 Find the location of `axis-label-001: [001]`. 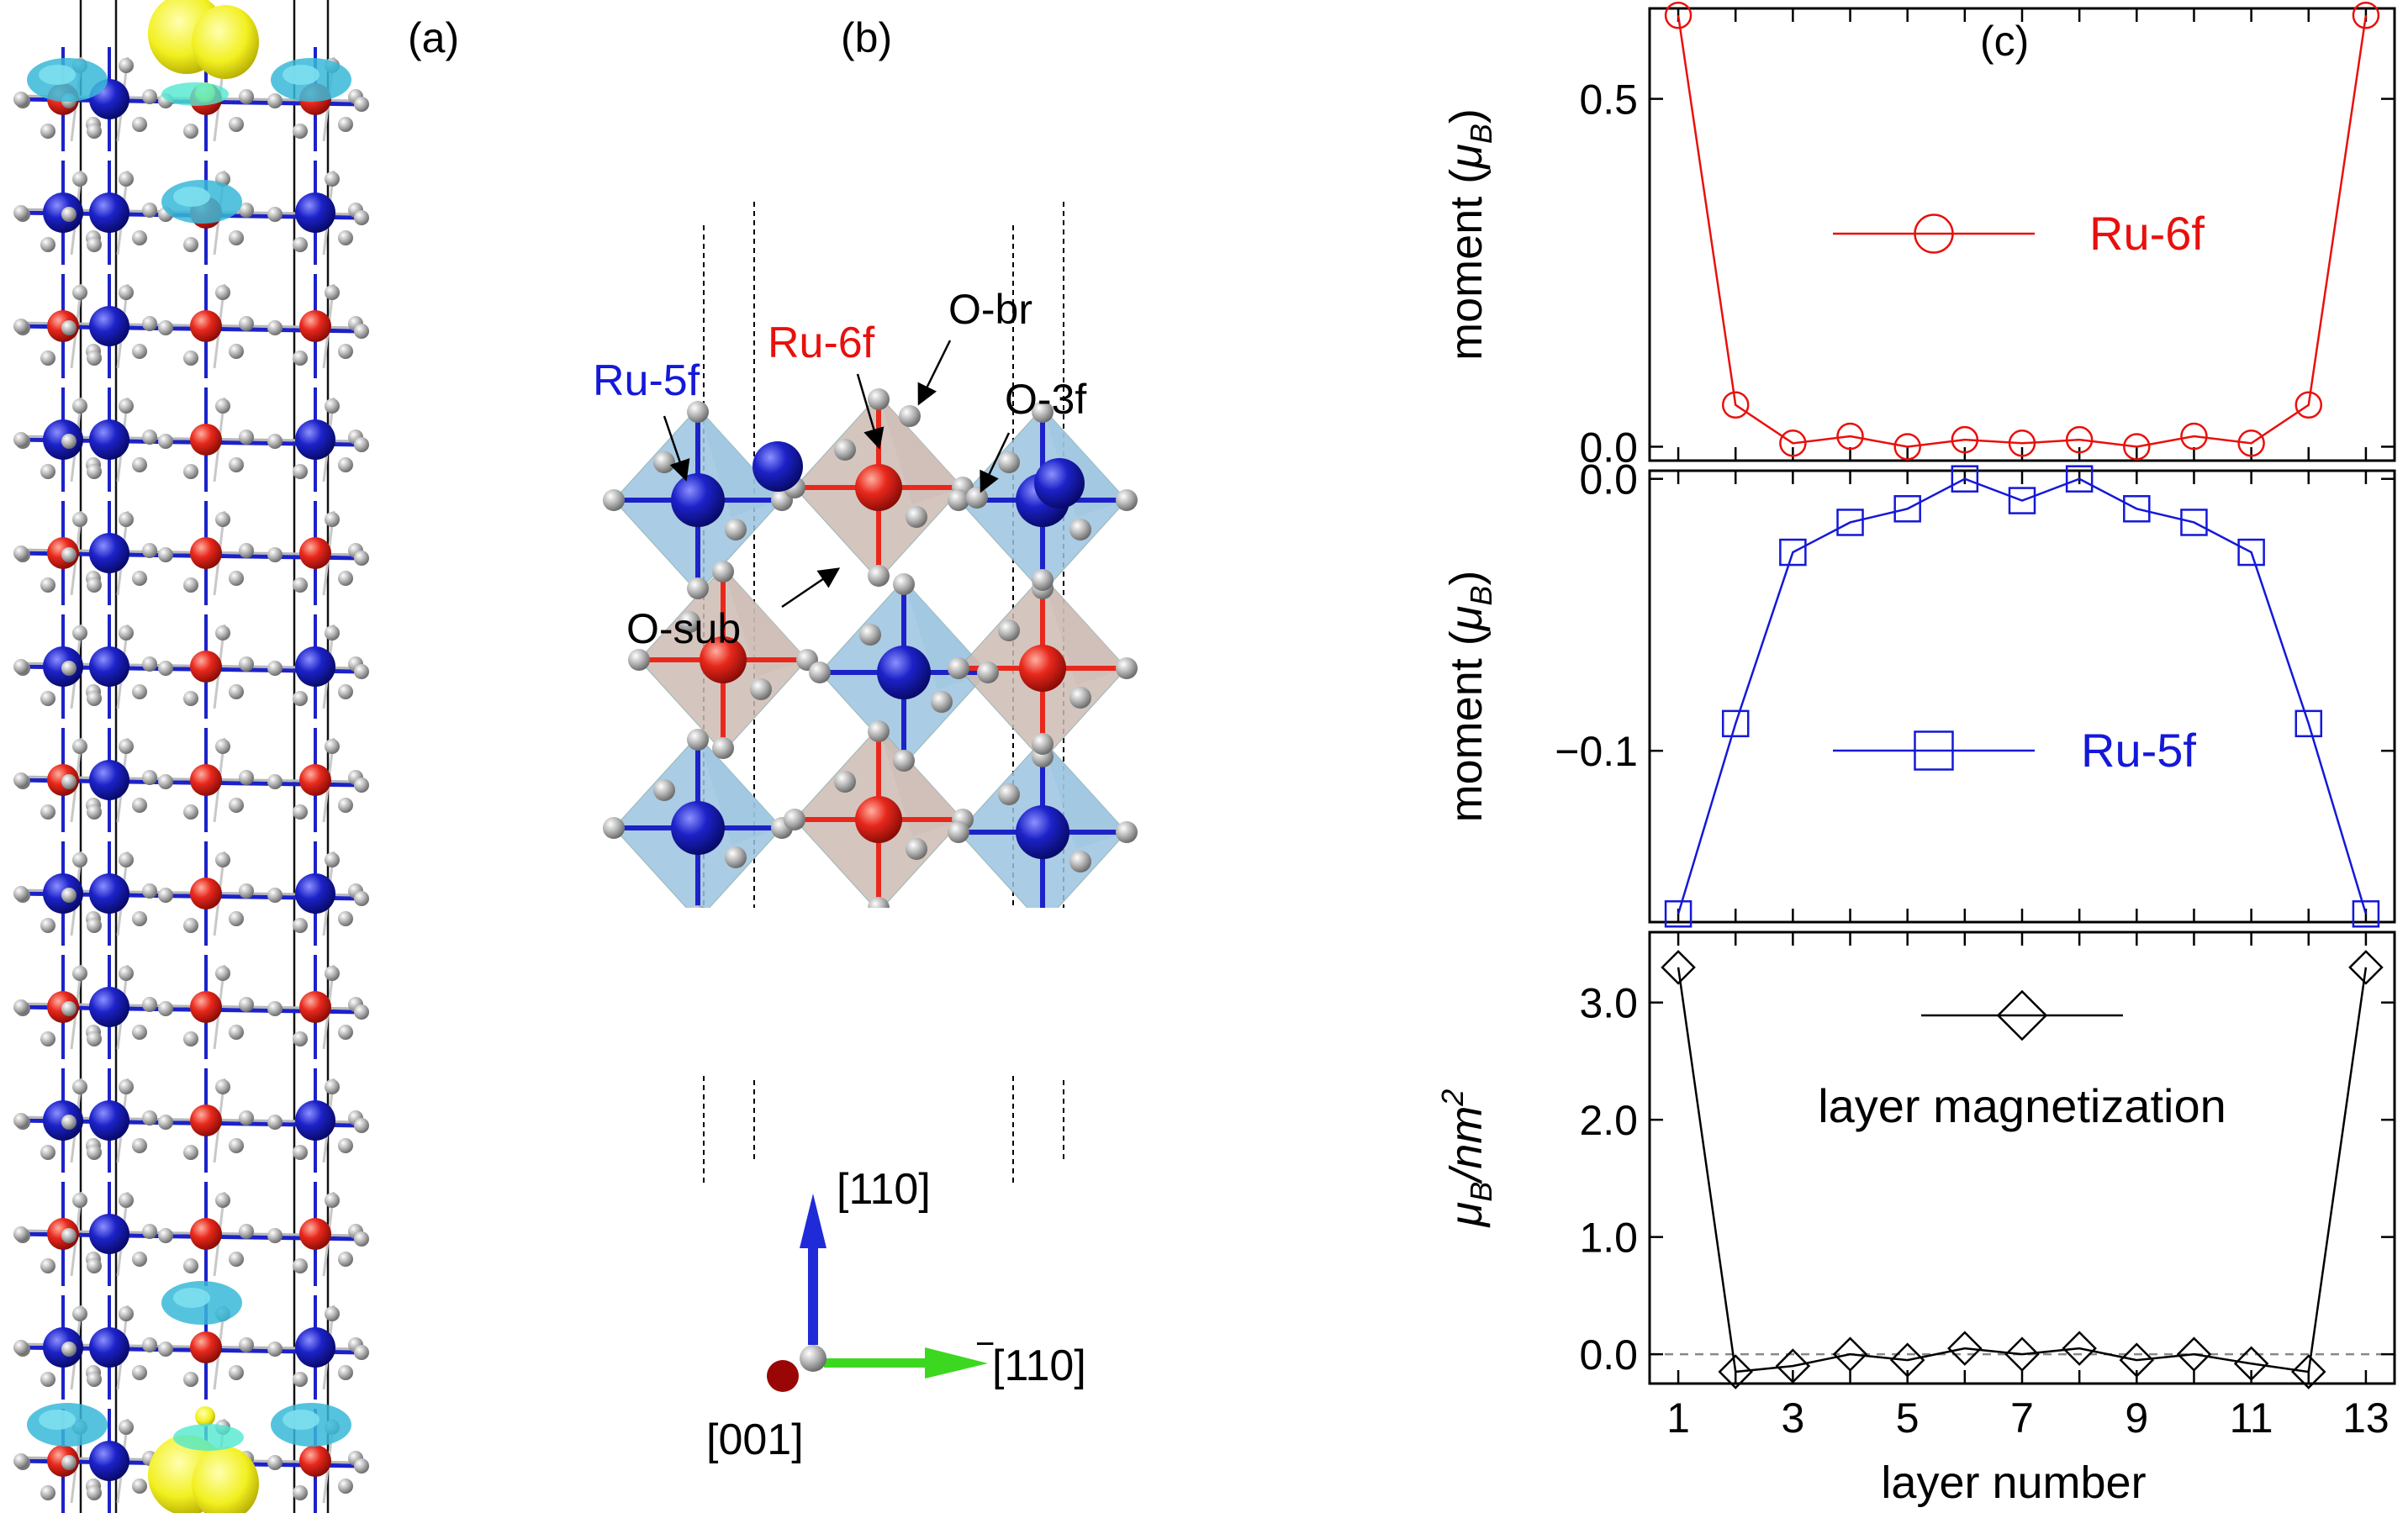

axis-label-001: [001] is located at coordinates (755, 1439).